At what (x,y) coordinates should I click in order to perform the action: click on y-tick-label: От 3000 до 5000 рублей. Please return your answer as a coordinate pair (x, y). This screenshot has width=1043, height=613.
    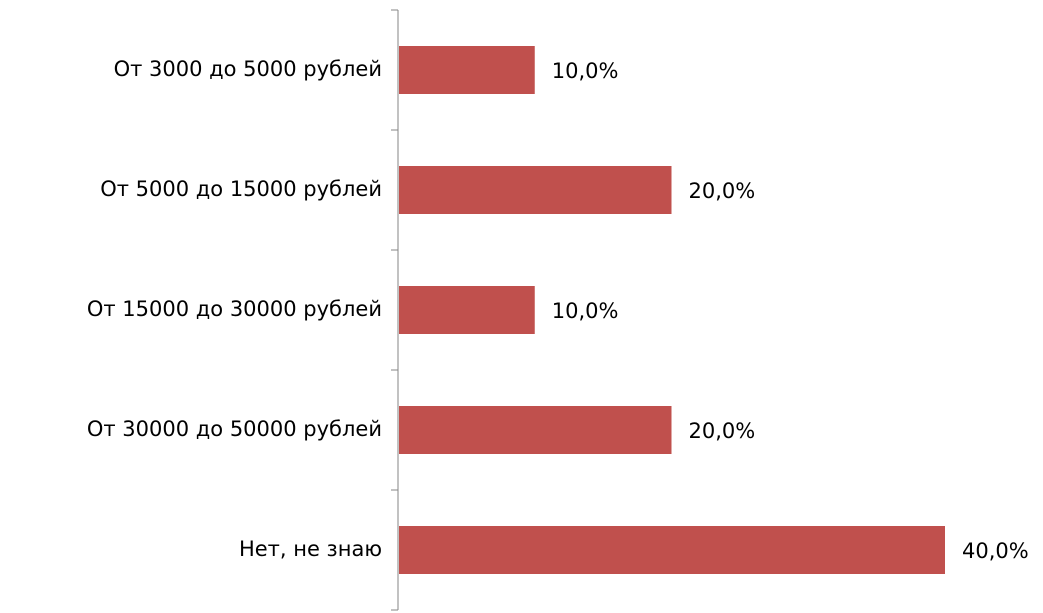
    Looking at the image, I should click on (248, 69).